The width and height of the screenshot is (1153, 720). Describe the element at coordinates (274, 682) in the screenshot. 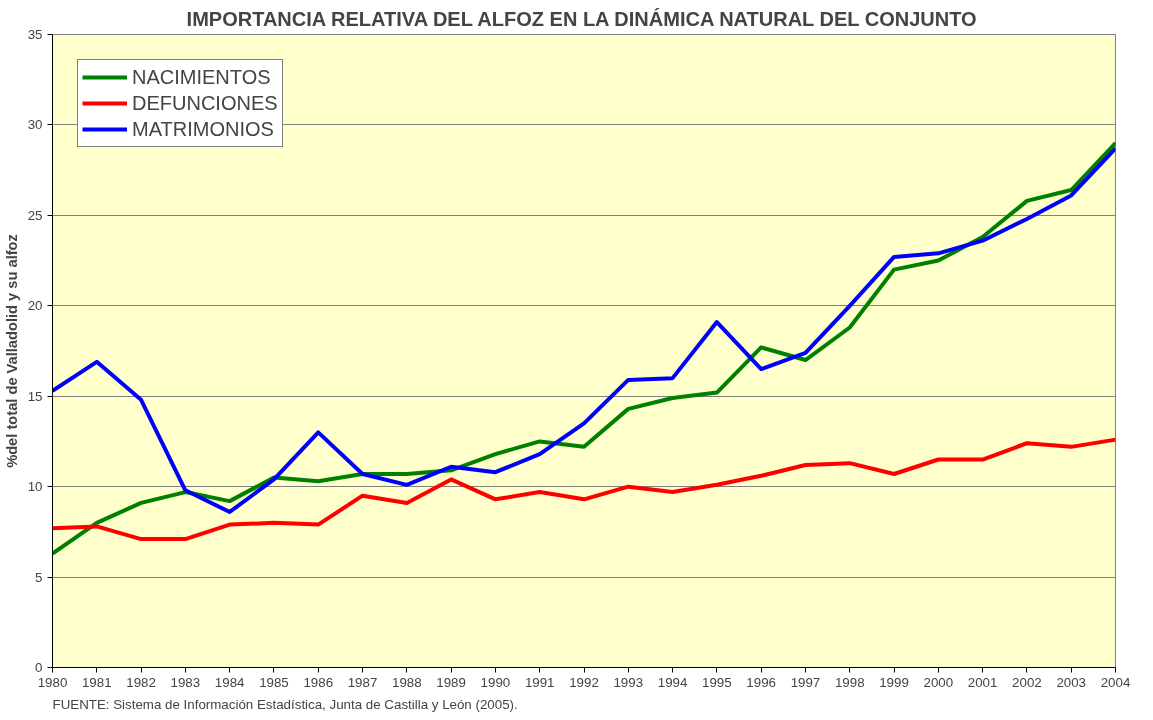

I see `x-tick-label: 1985` at that location.